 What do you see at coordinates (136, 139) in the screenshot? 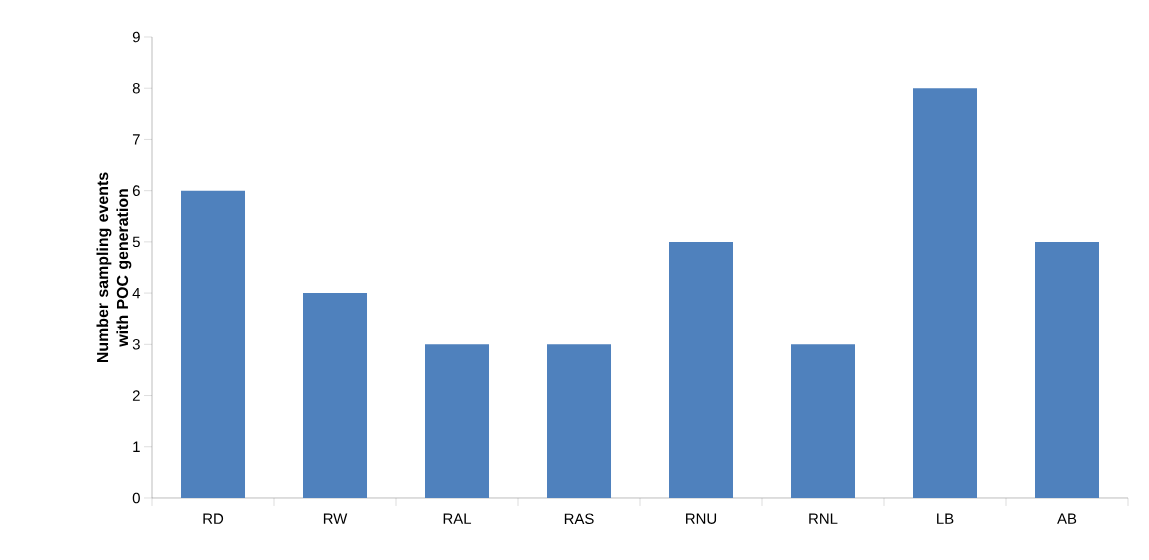
I see `y-tick-label: 7` at bounding box center [136, 139].